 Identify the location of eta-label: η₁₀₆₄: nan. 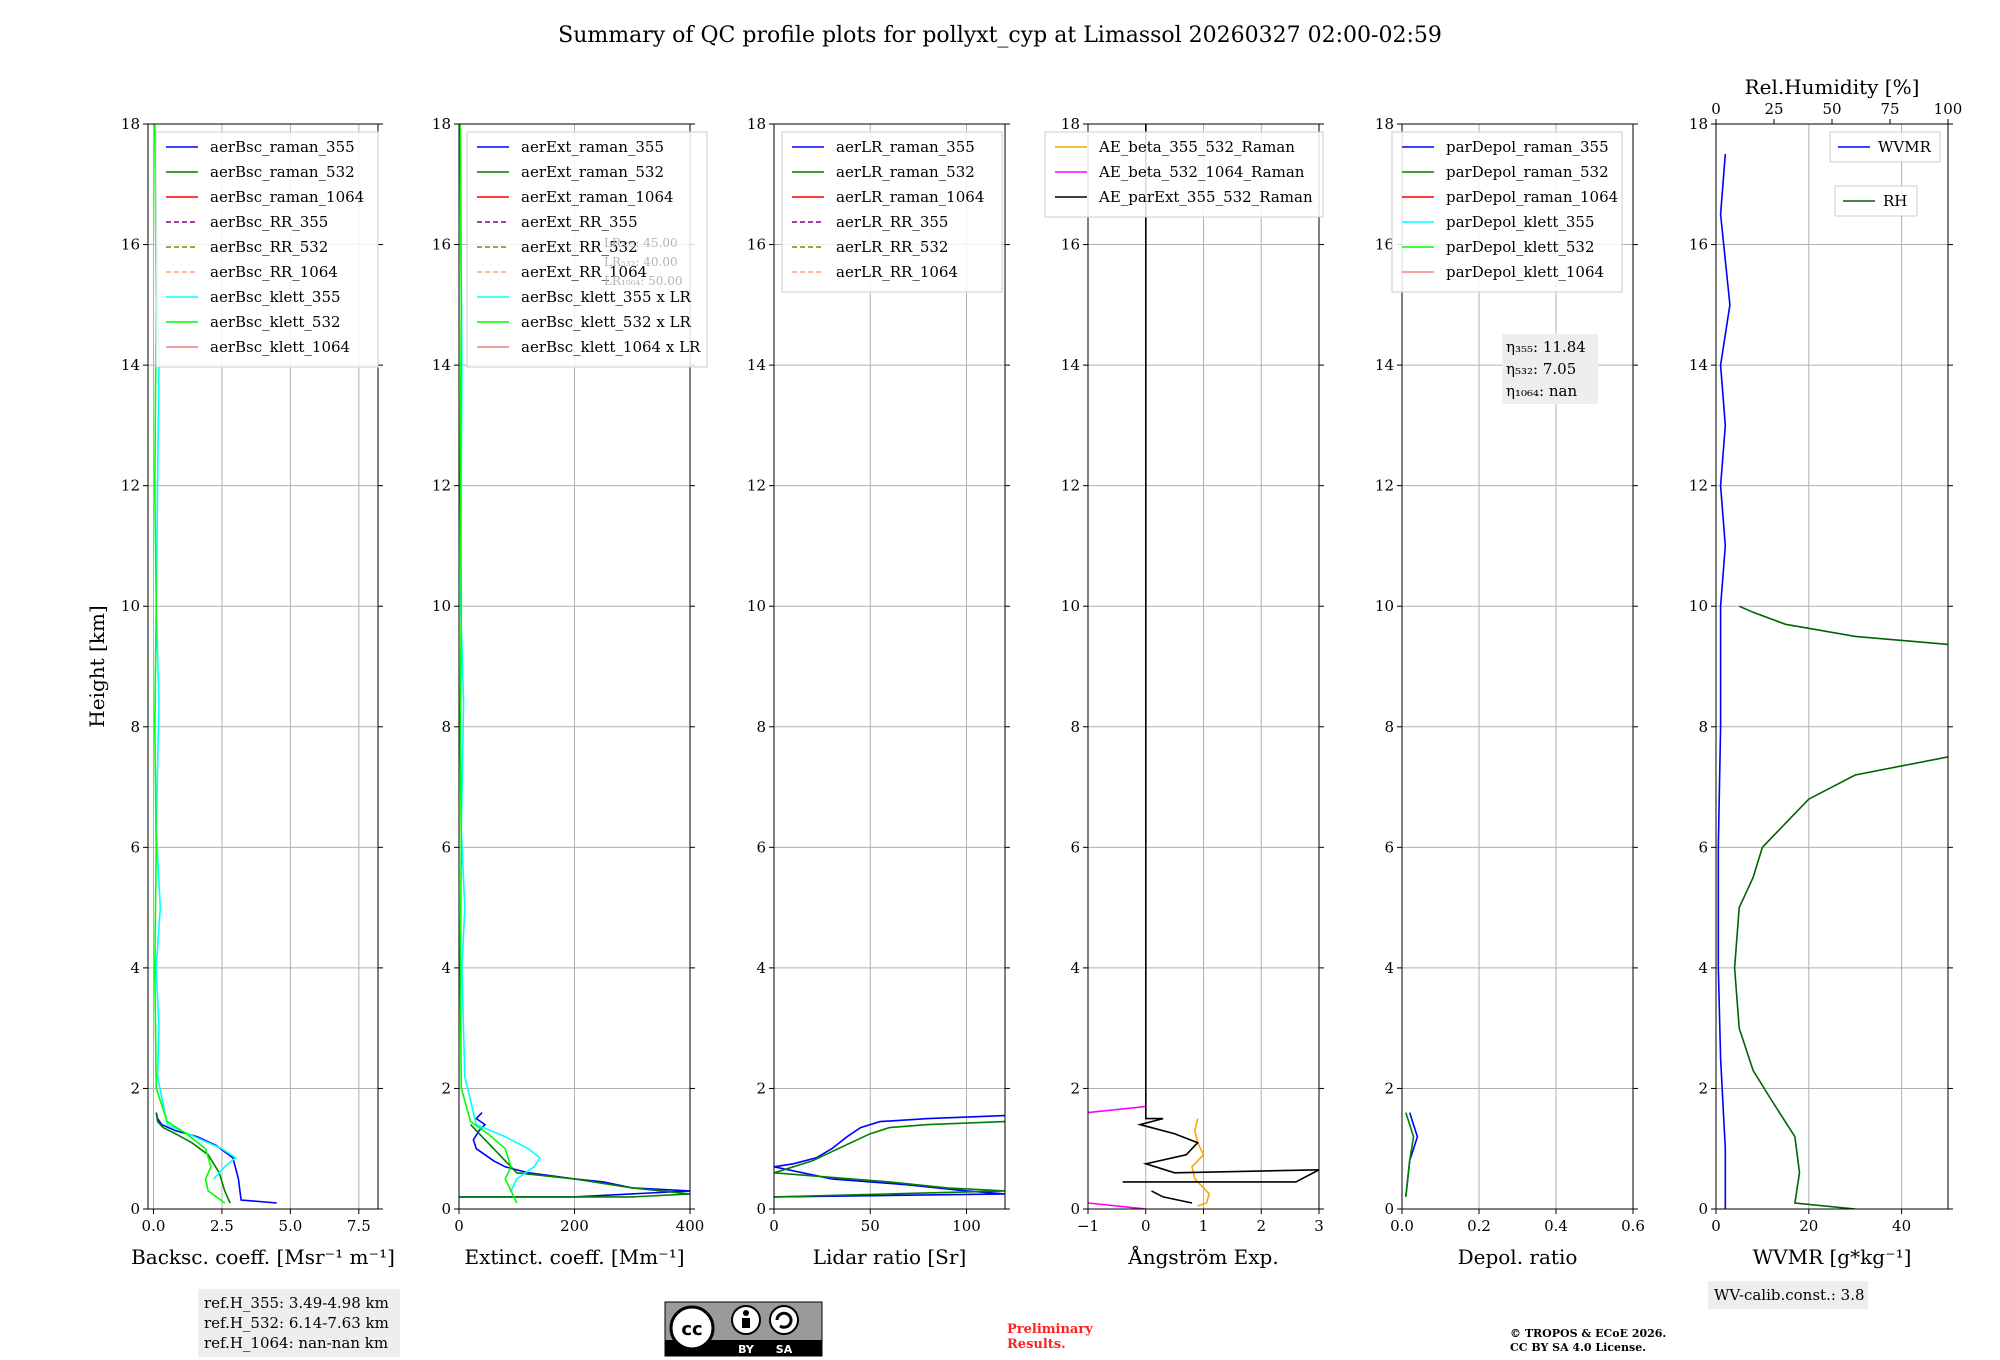
(1541, 391).